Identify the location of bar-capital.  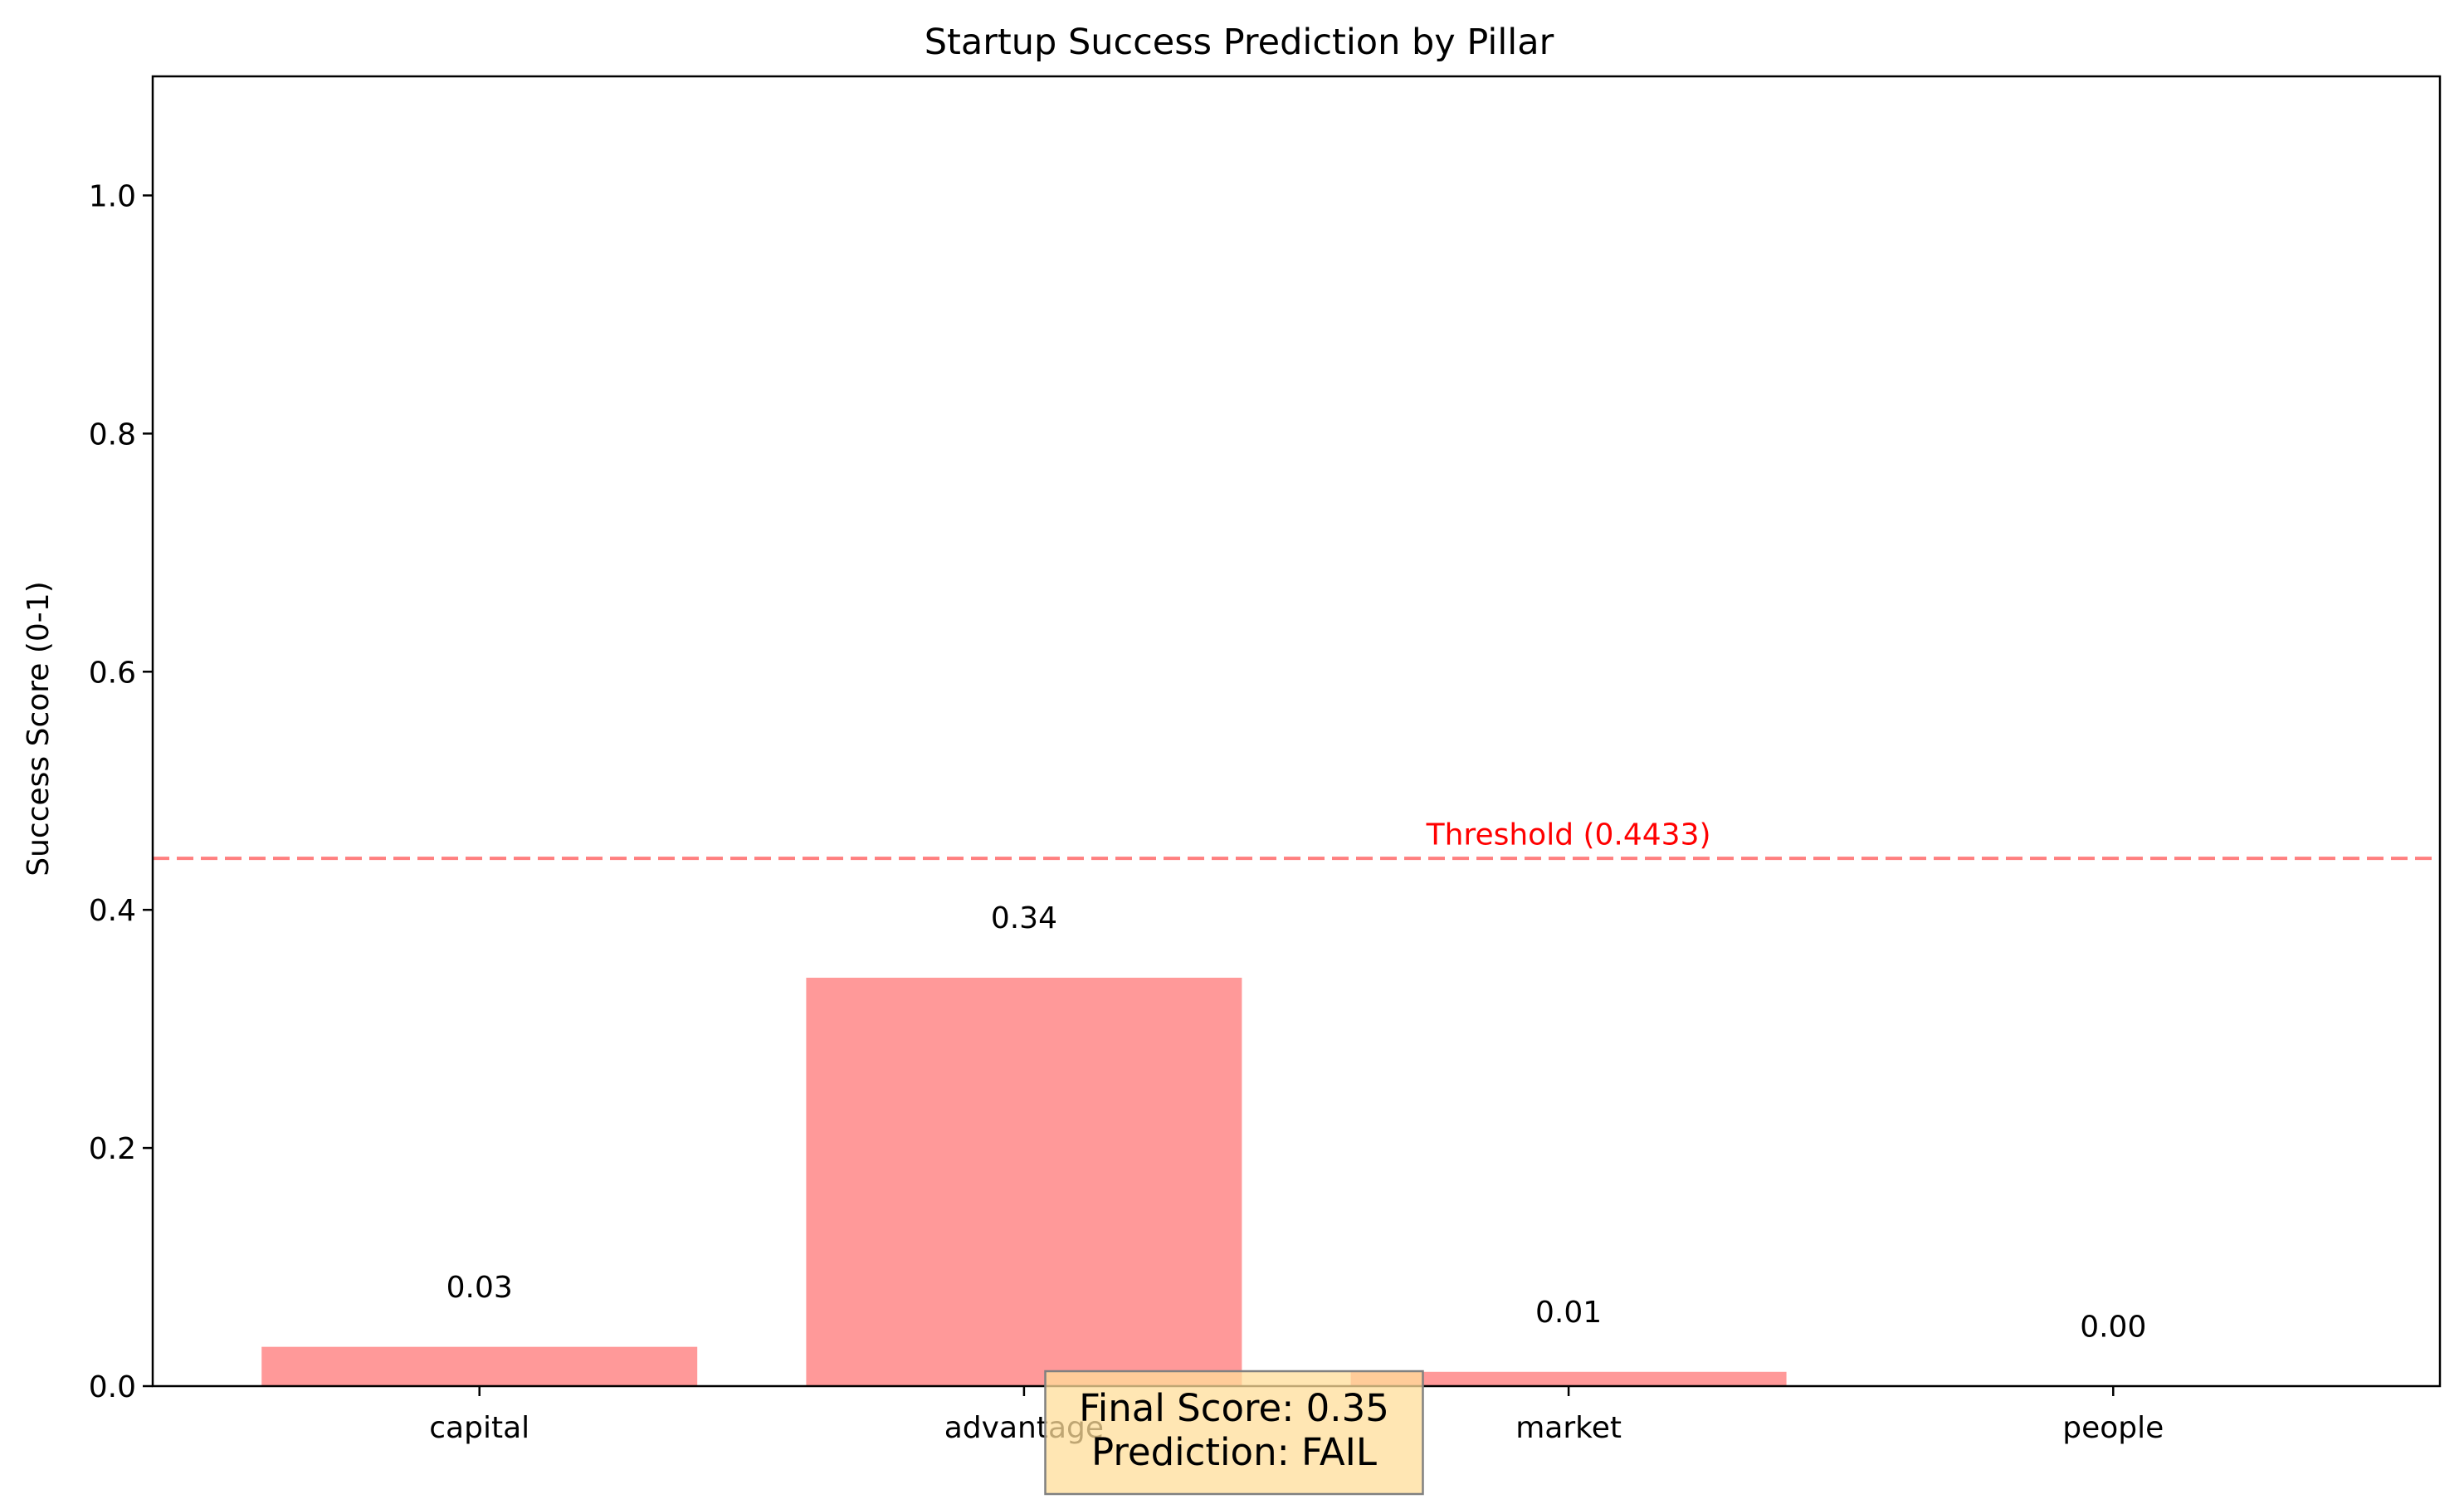
(479, 1366).